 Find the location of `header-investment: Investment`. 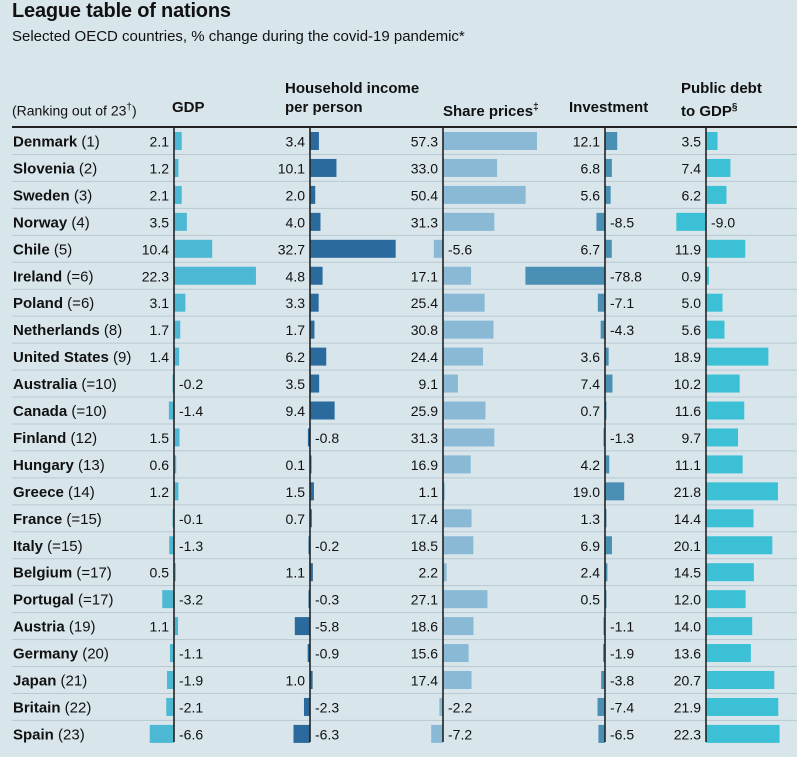

header-investment: Investment is located at coordinates (609, 107).